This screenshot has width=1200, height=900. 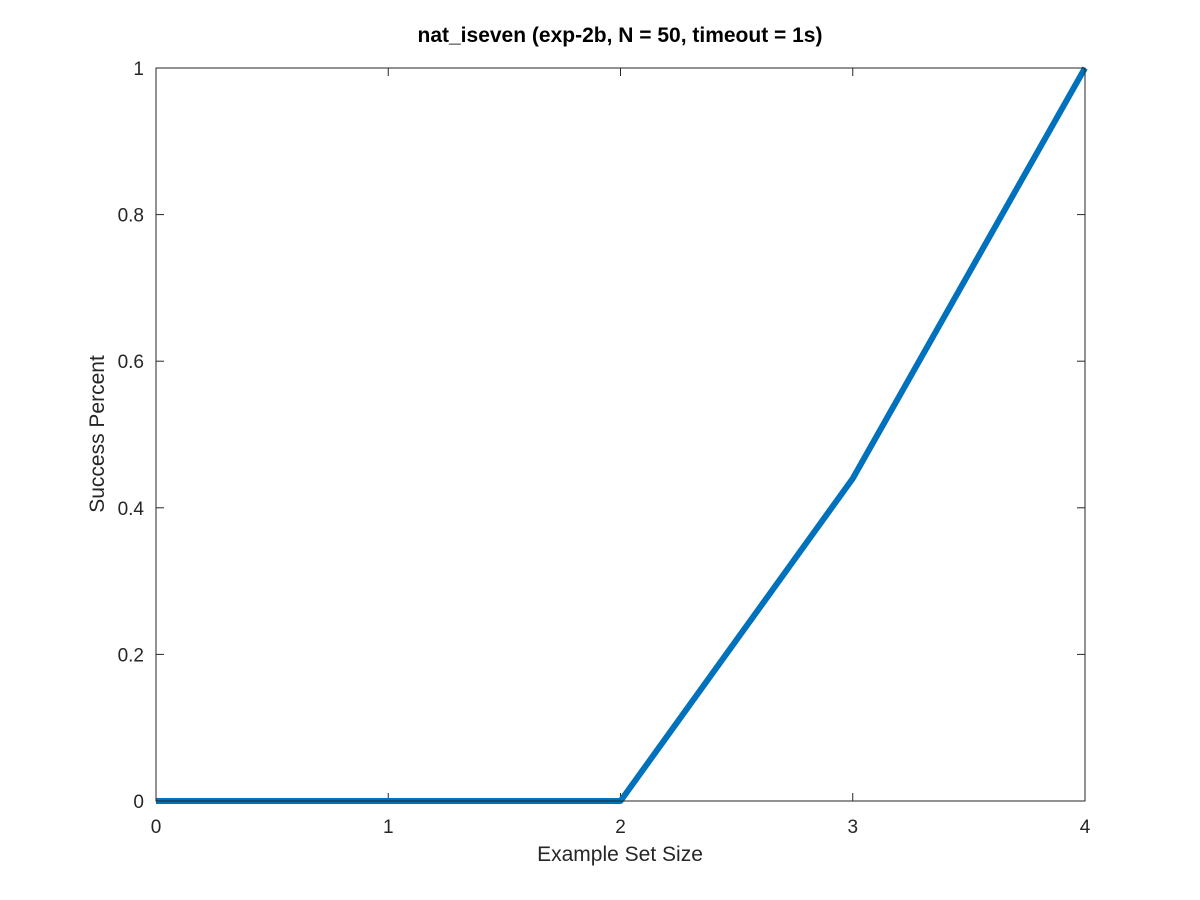 I want to click on y-tick-label: 1, so click(x=138, y=69).